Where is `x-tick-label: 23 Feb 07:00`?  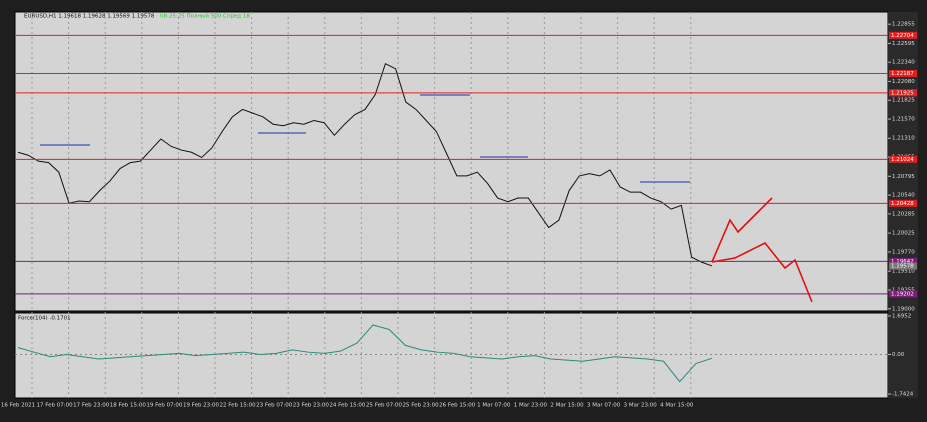
x-tick-label: 23 Feb 07:00 is located at coordinates (274, 406).